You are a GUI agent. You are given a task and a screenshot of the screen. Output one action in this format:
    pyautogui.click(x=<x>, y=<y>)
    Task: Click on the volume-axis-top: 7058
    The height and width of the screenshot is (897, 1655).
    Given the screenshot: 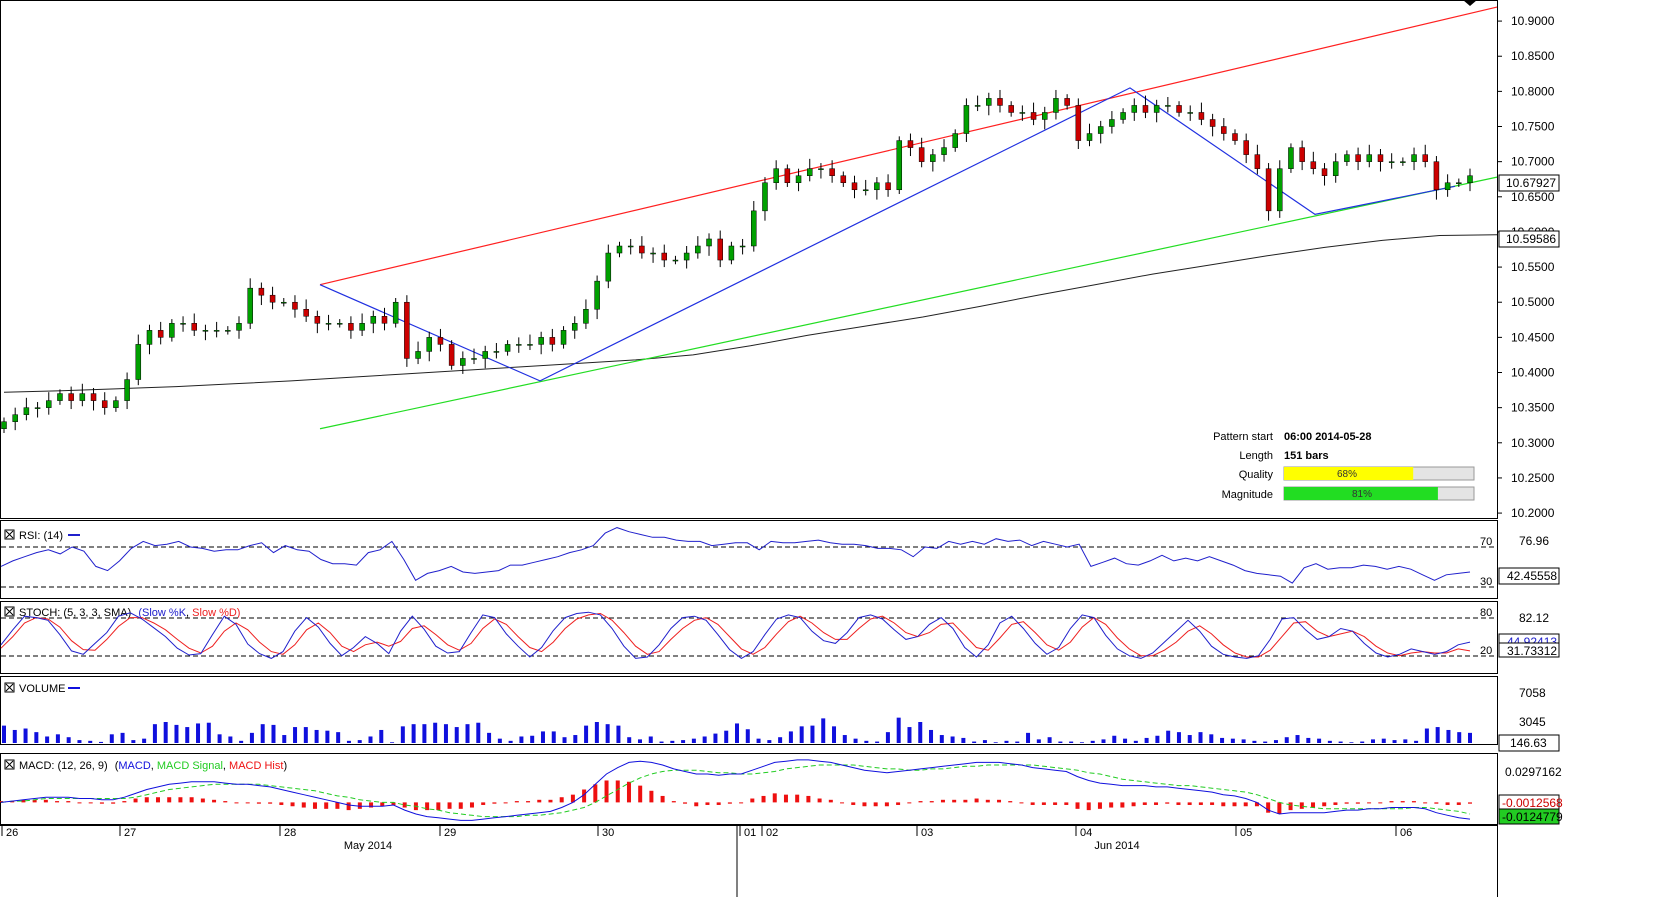 What is the action you would take?
    pyautogui.click(x=1532, y=693)
    